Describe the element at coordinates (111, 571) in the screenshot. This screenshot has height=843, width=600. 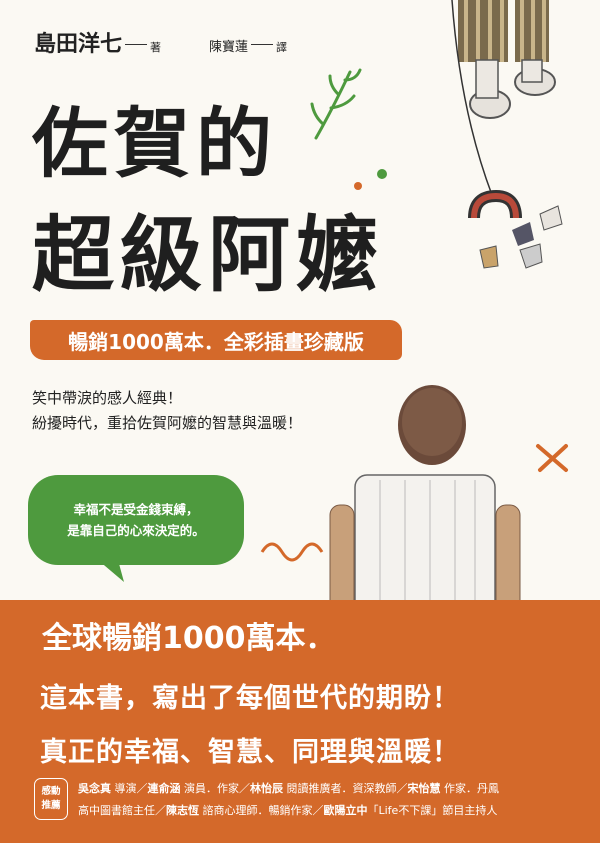
I see `bubble-tail` at that location.